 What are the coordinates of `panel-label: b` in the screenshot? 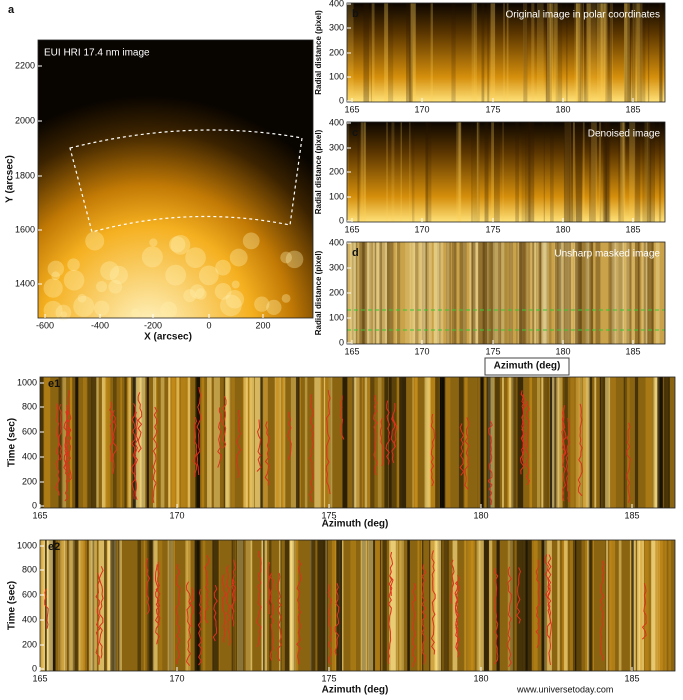 It's located at (355, 14).